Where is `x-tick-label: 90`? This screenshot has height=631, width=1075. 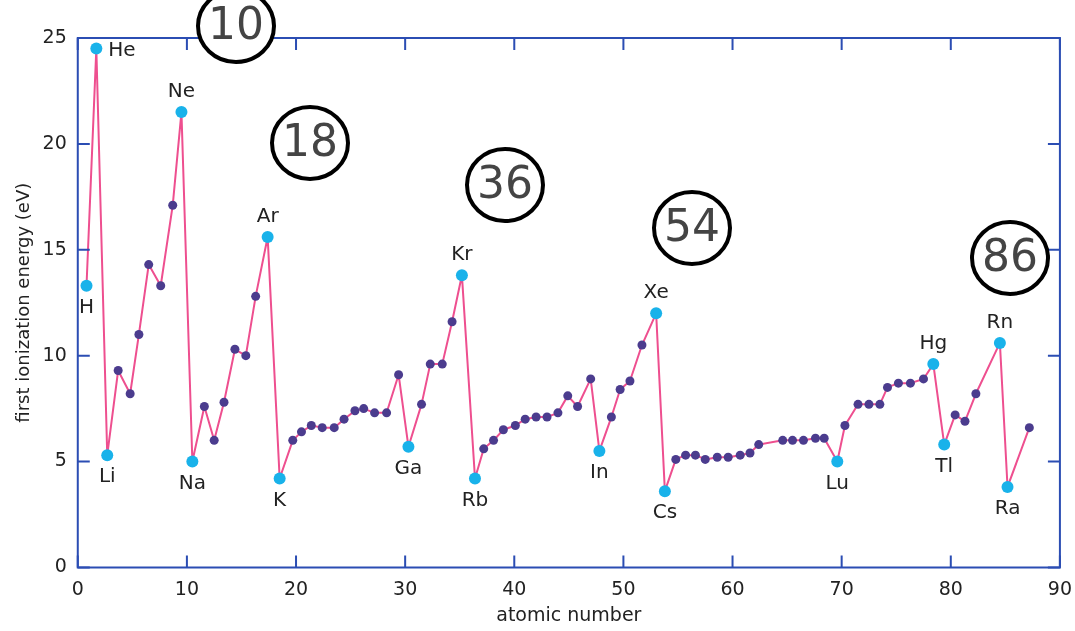
x-tick-label: 90 is located at coordinates (1060, 587).